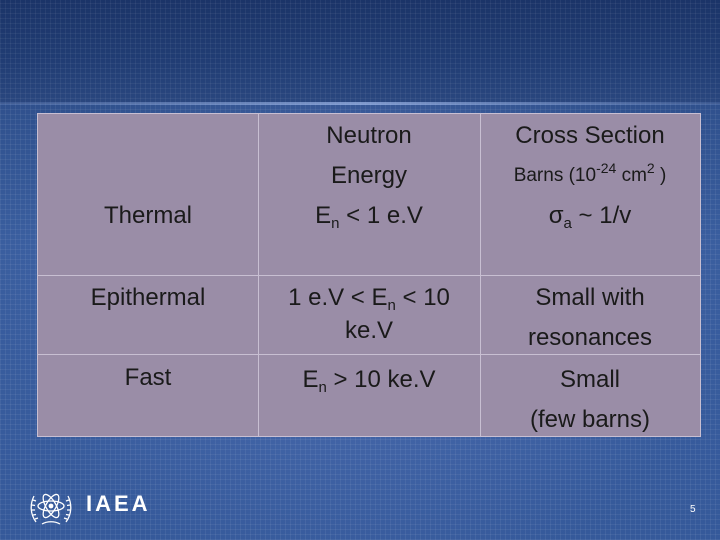 The image size is (720, 540). I want to click on row-fast-energy: En > 10 ke.V, so click(369, 380).